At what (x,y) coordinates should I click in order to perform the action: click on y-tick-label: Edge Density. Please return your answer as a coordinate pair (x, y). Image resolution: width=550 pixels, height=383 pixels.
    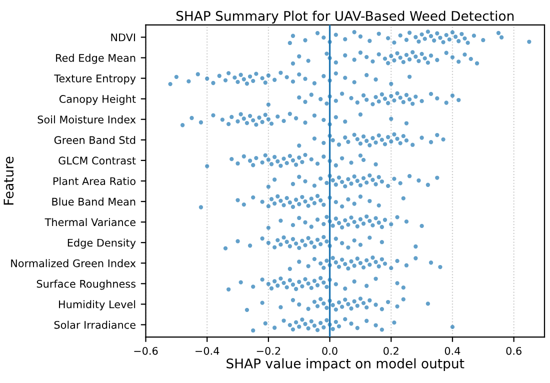
    Looking at the image, I should click on (102, 243).